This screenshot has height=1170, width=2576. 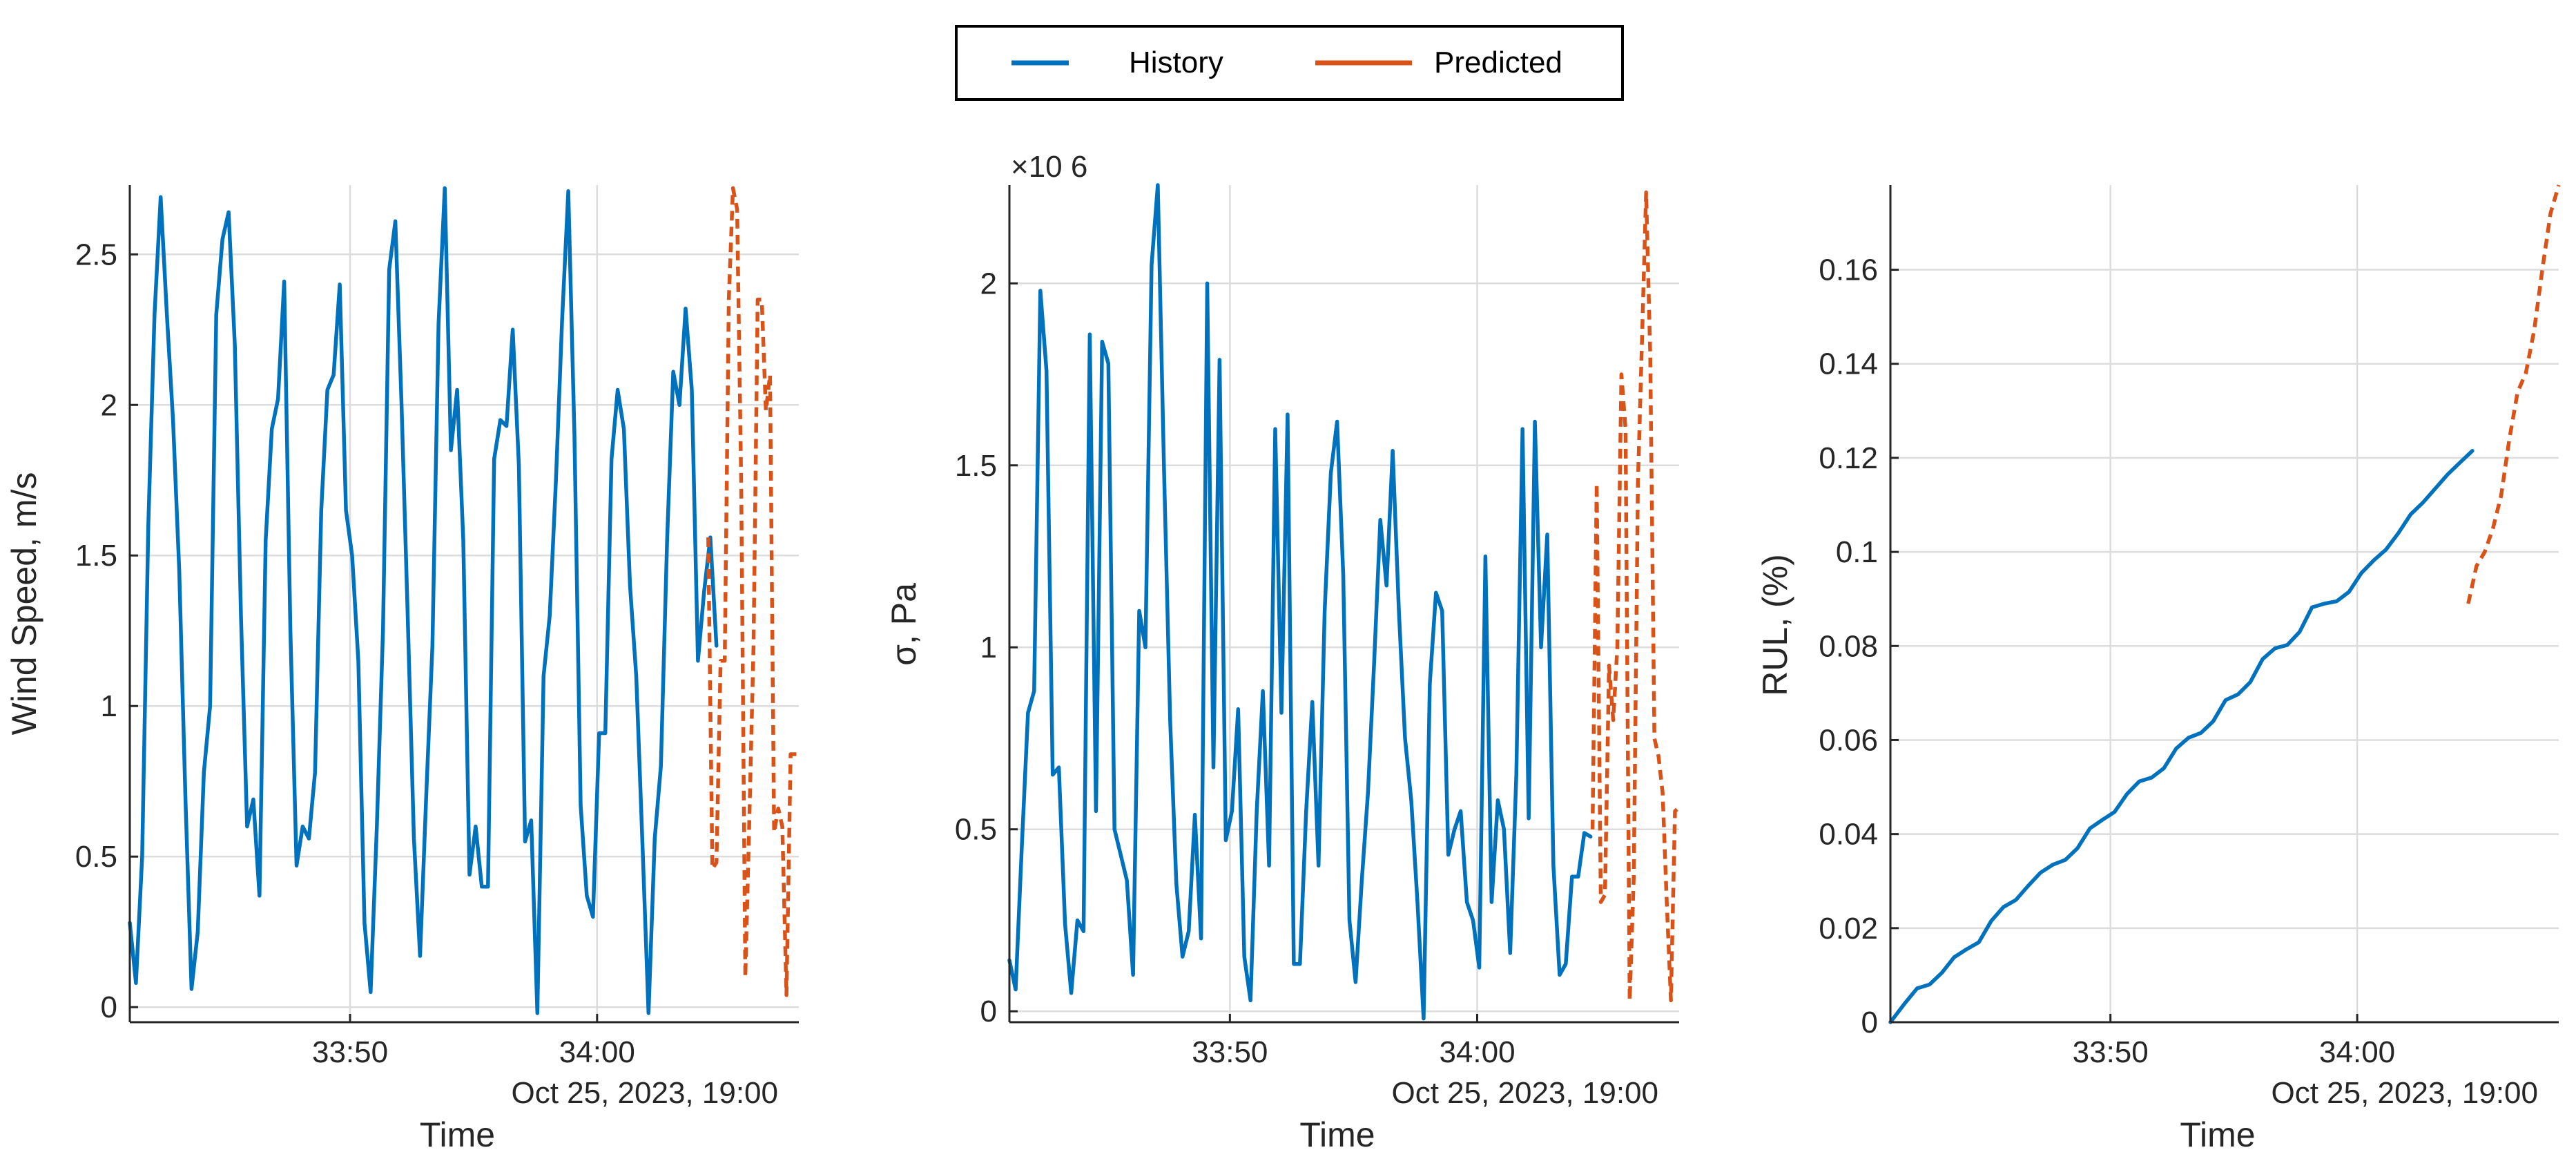 What do you see at coordinates (1049, 167) in the screenshot?
I see `y-multiplier-label: ×10 6` at bounding box center [1049, 167].